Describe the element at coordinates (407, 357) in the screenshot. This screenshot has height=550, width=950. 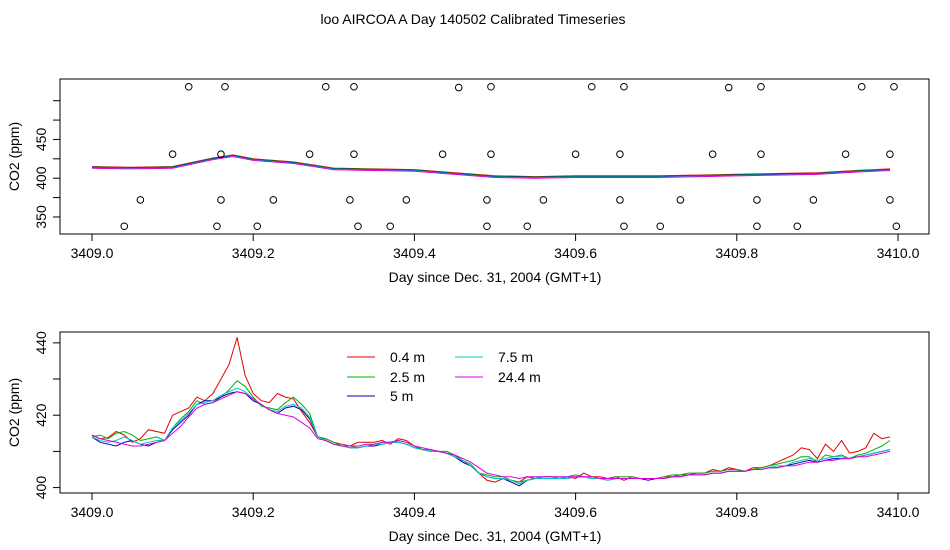
I see `legend-label: 0.4 m` at that location.